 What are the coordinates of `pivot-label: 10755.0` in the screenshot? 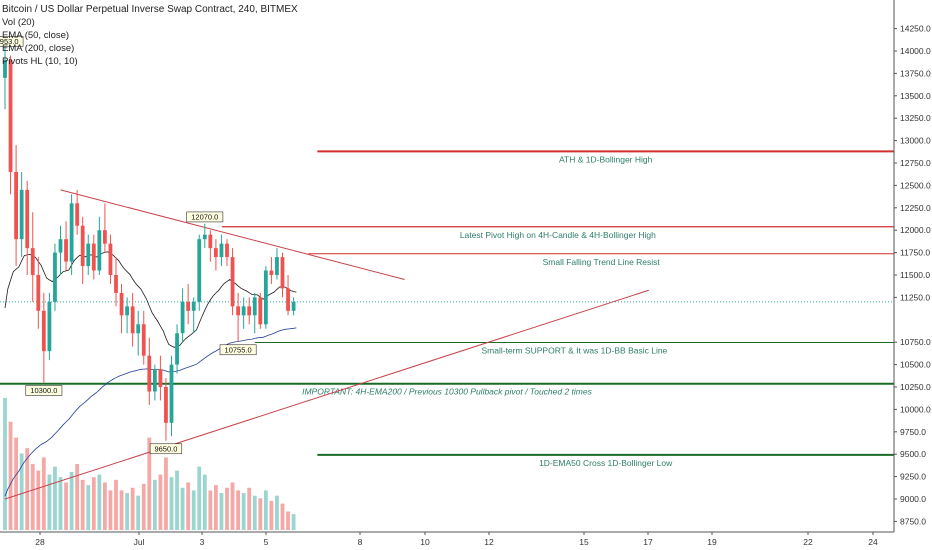 It's located at (238, 349).